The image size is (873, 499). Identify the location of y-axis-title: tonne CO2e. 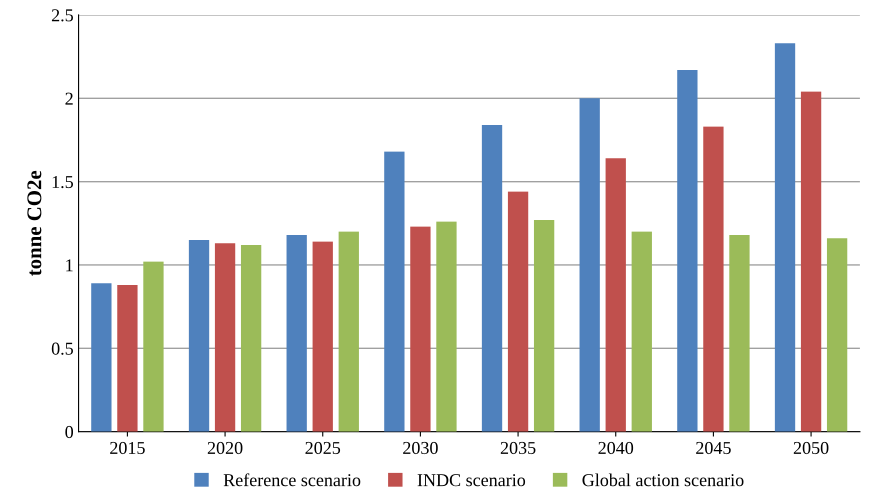
(34, 223).